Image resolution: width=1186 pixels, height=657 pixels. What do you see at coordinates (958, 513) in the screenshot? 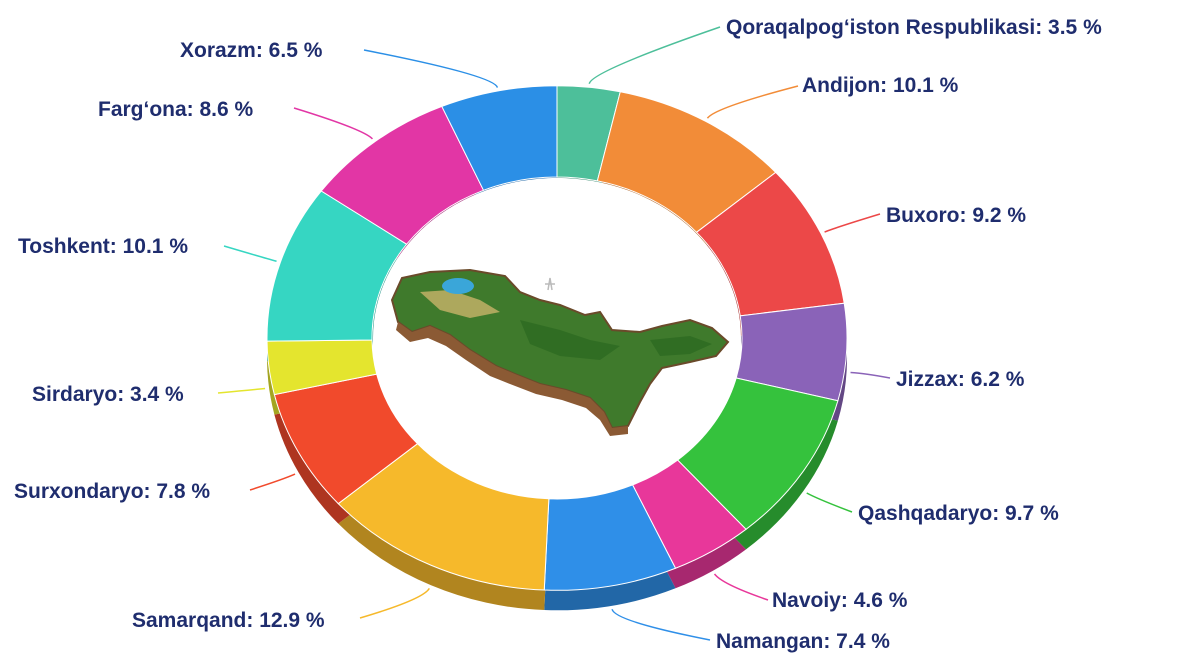
I see `slice-label-qashqadaryo: Qashqadaryo: 9.7 %` at bounding box center [958, 513].